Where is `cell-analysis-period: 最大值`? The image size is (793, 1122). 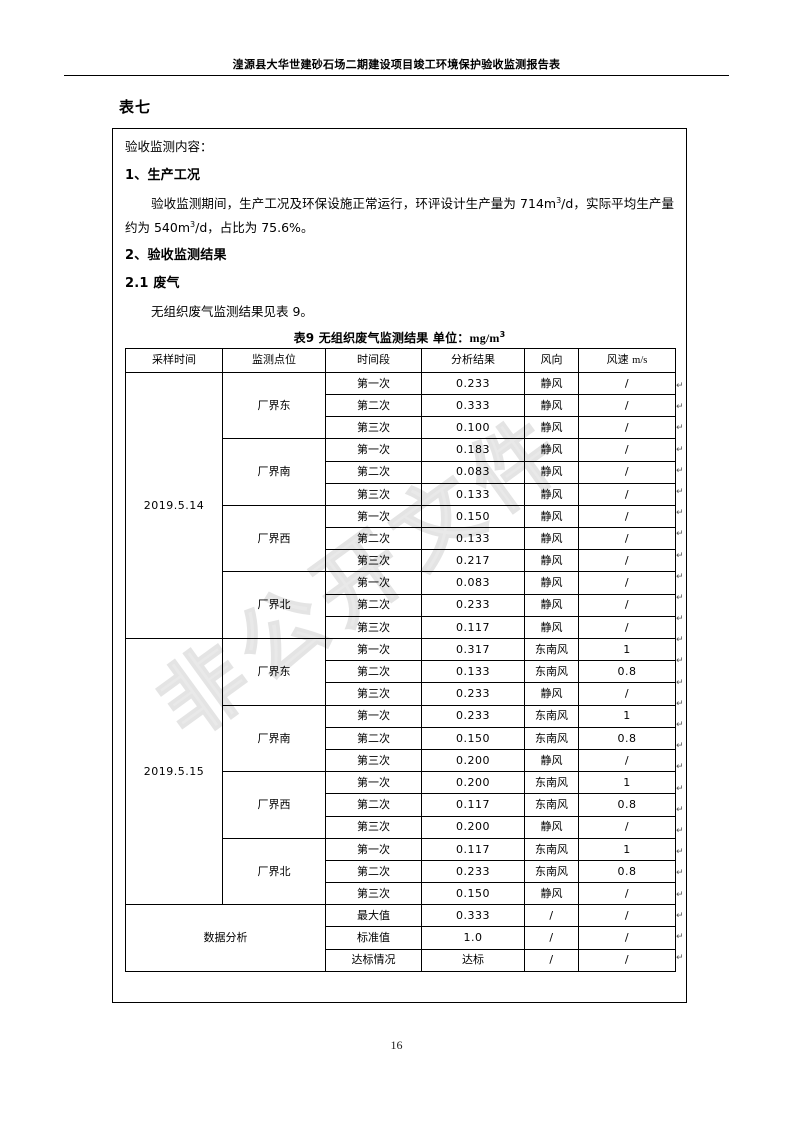 cell-analysis-period: 最大值 is located at coordinates (373, 916).